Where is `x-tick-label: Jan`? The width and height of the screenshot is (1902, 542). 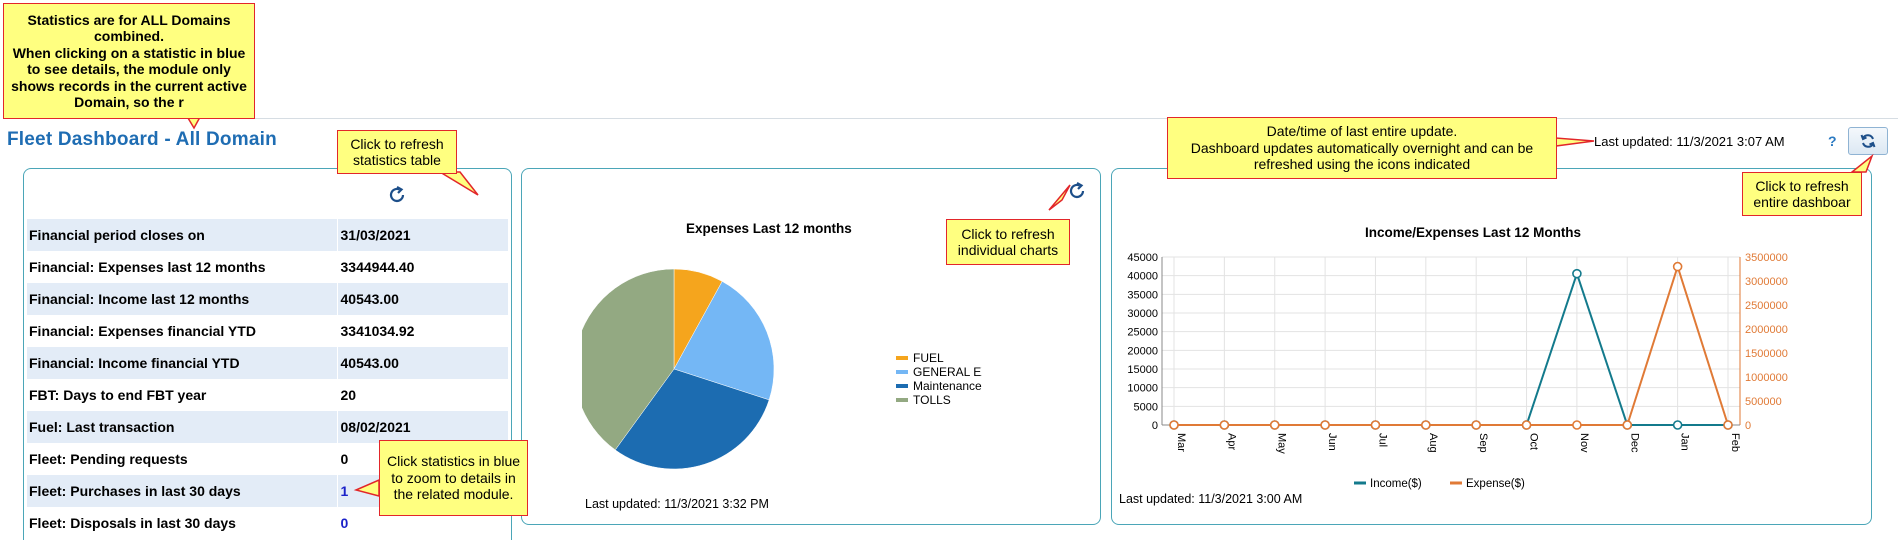 x-tick-label: Jan is located at coordinates (1685, 442).